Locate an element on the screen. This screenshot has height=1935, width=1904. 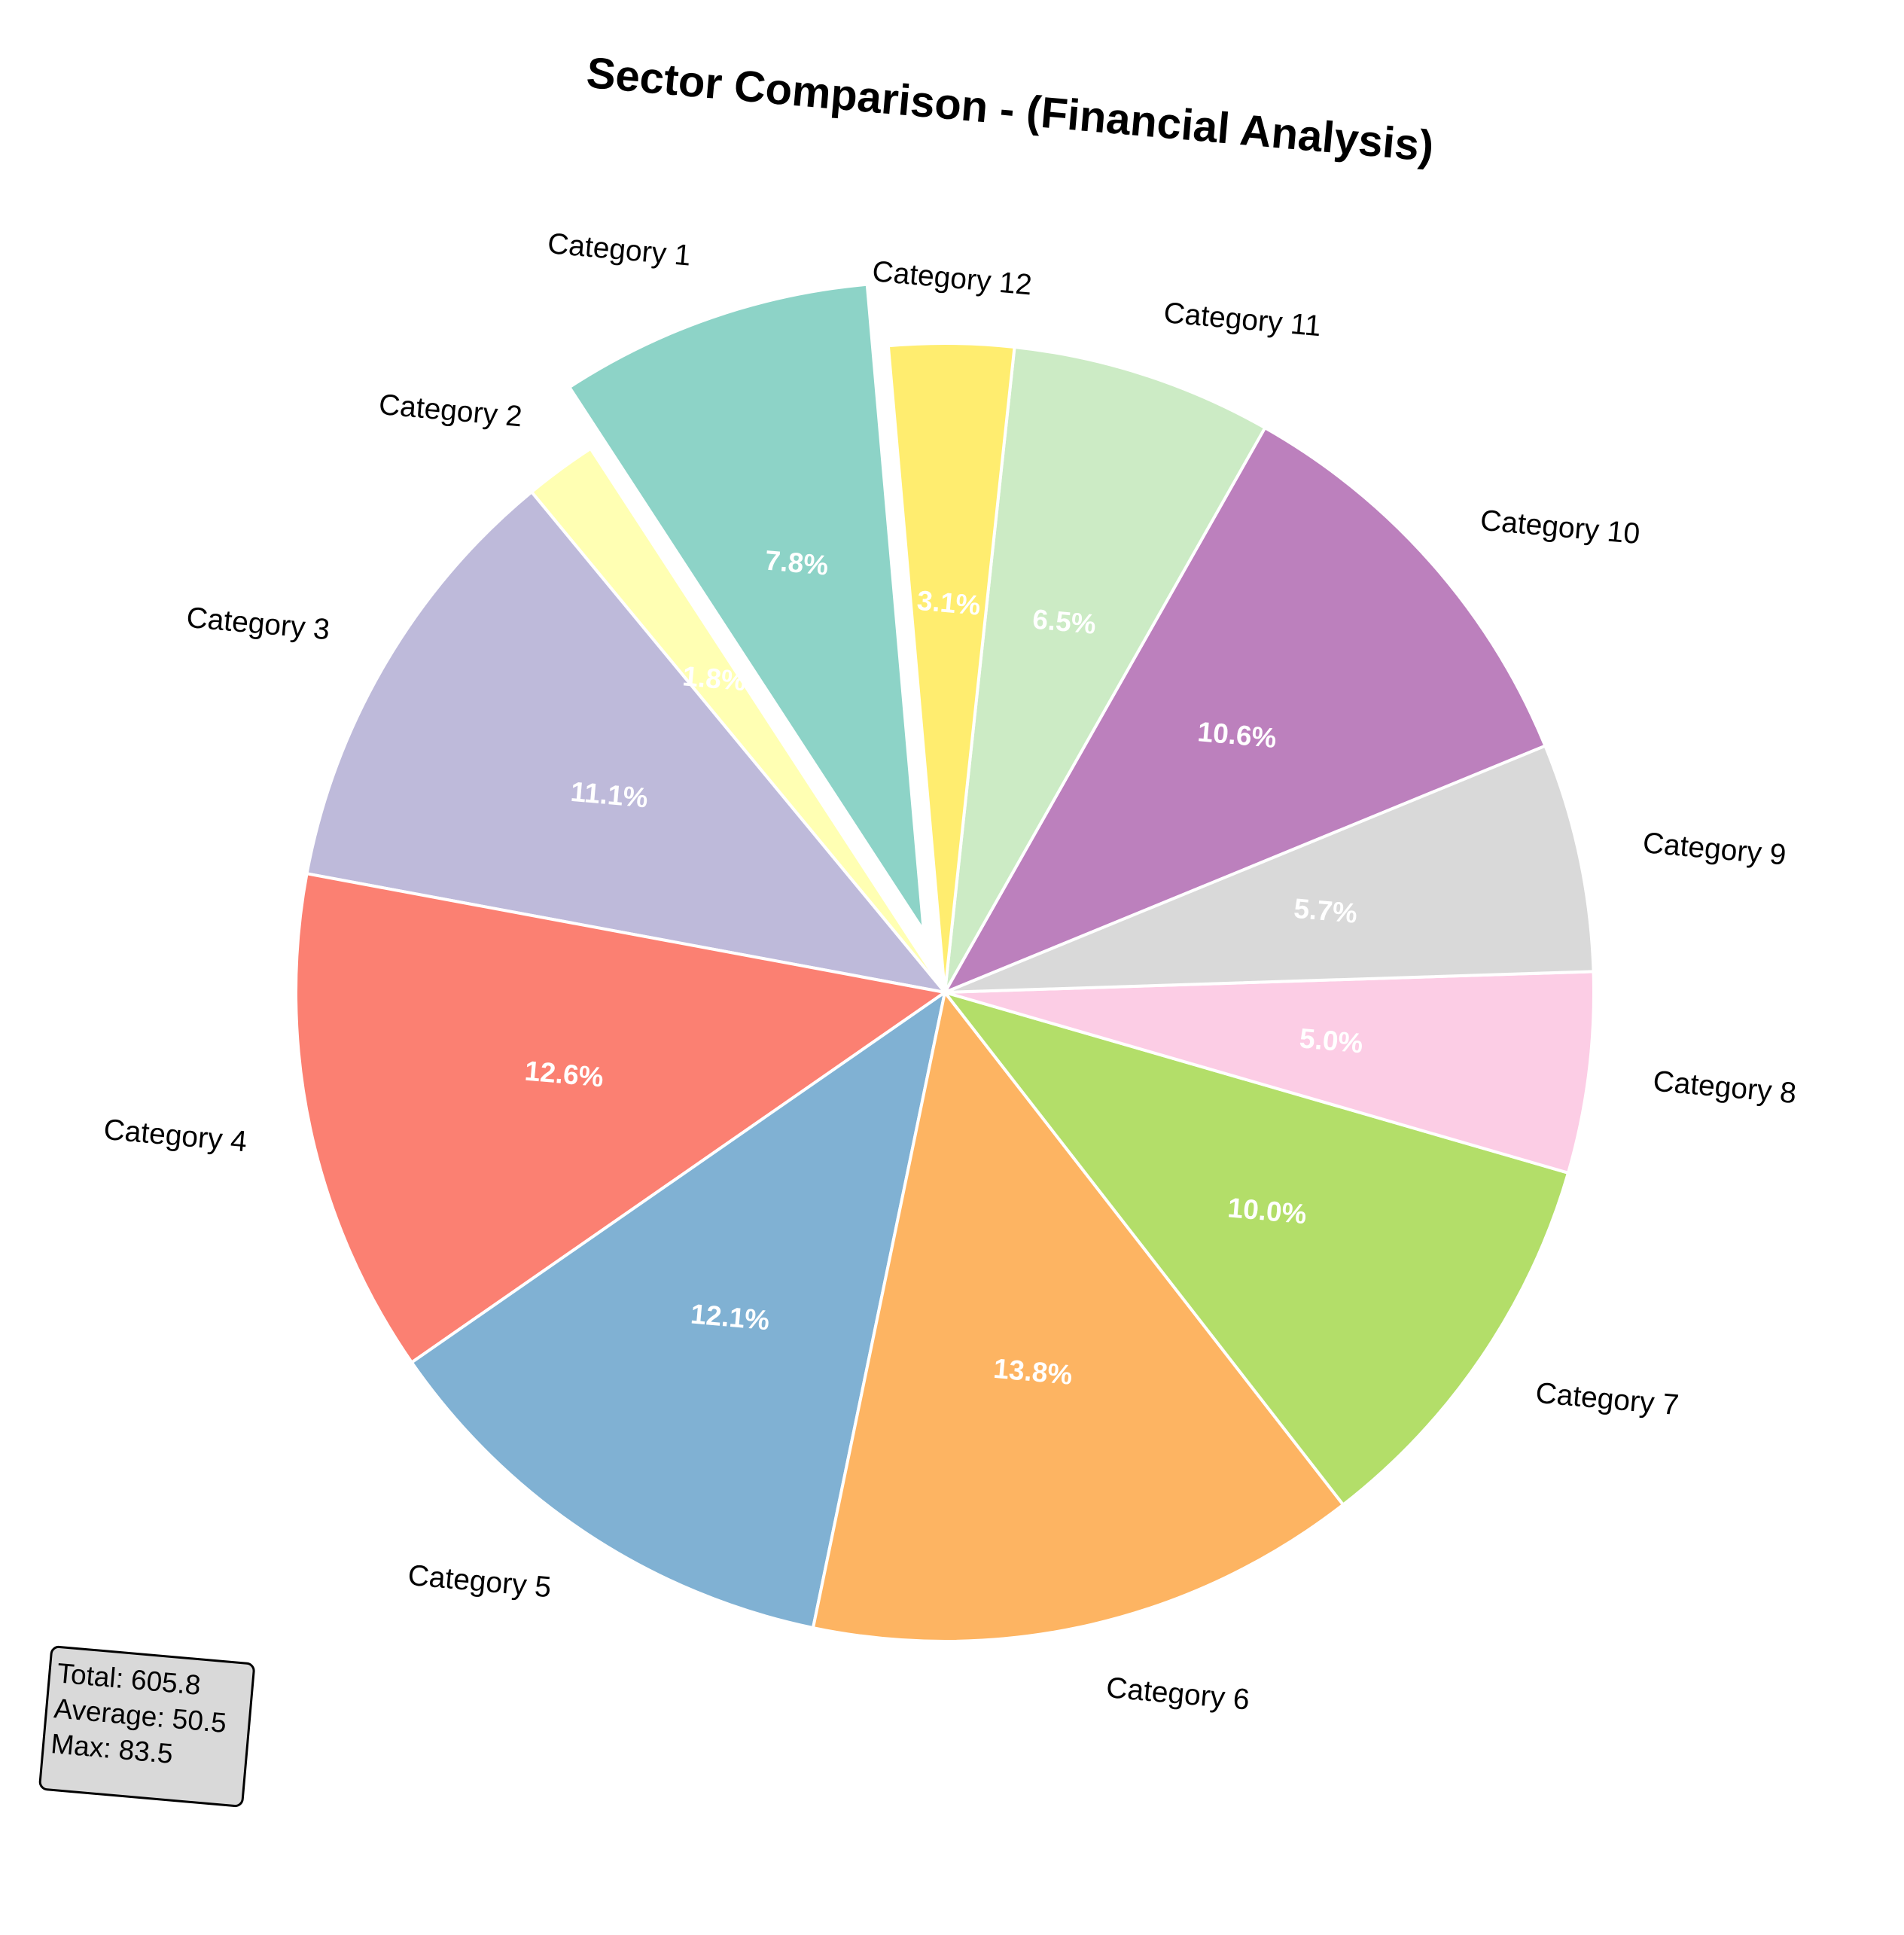
category-label-category-2: Category 2 is located at coordinates (450, 411).